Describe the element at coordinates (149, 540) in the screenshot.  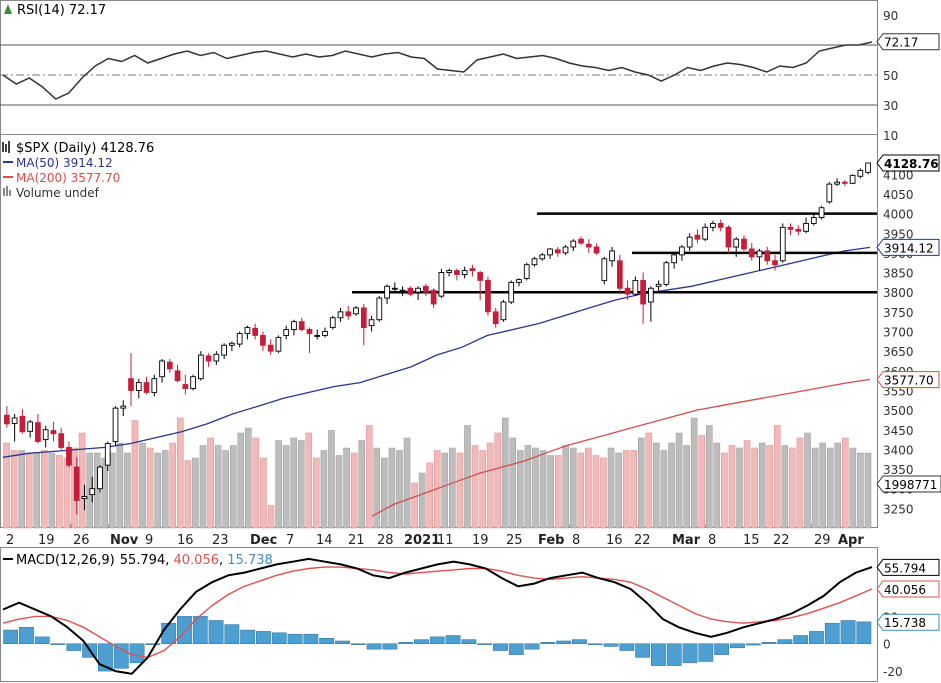
I see `x-tick-label: 9` at that location.